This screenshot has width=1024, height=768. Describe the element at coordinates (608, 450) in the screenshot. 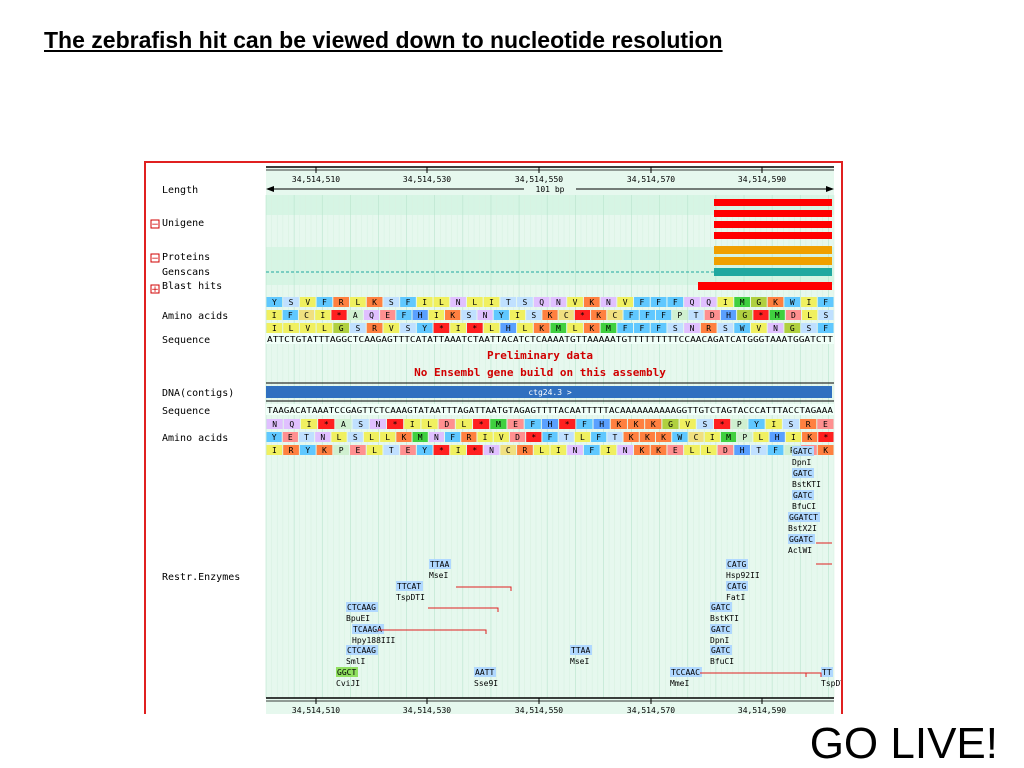

I see `amino-acid-letter: I` at that location.